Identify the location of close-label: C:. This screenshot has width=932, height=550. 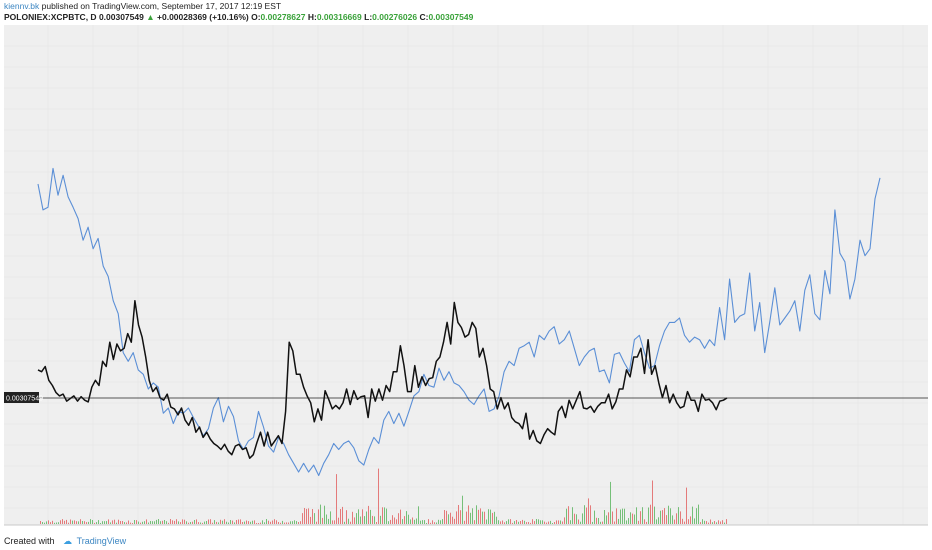
(424, 17).